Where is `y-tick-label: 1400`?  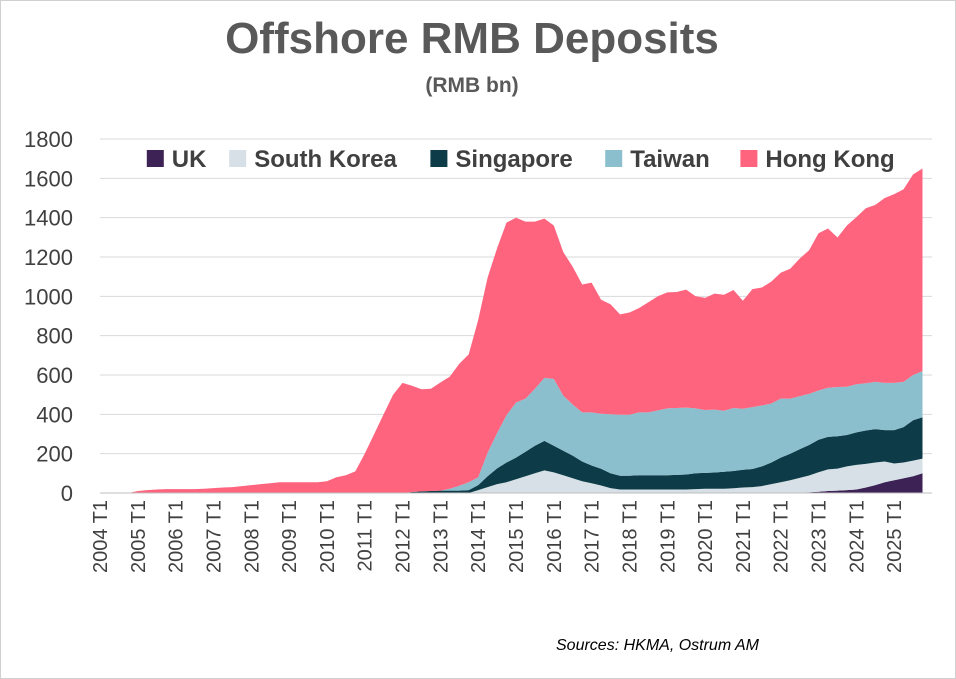
y-tick-label: 1400 is located at coordinates (48, 218).